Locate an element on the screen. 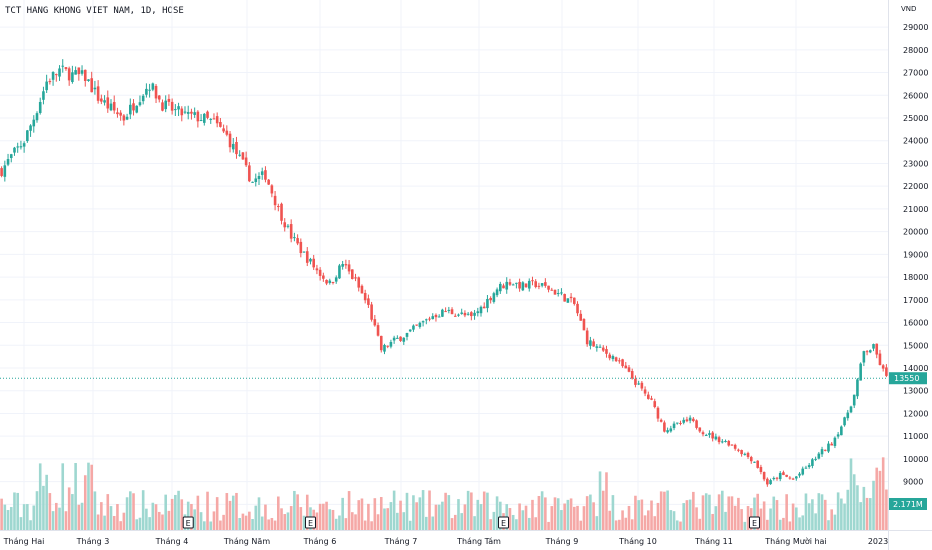 This screenshot has height=550, width=932. chart-title: TCT HANG KHONG VIET NAM, 1D, HOSE is located at coordinates (94, 11).